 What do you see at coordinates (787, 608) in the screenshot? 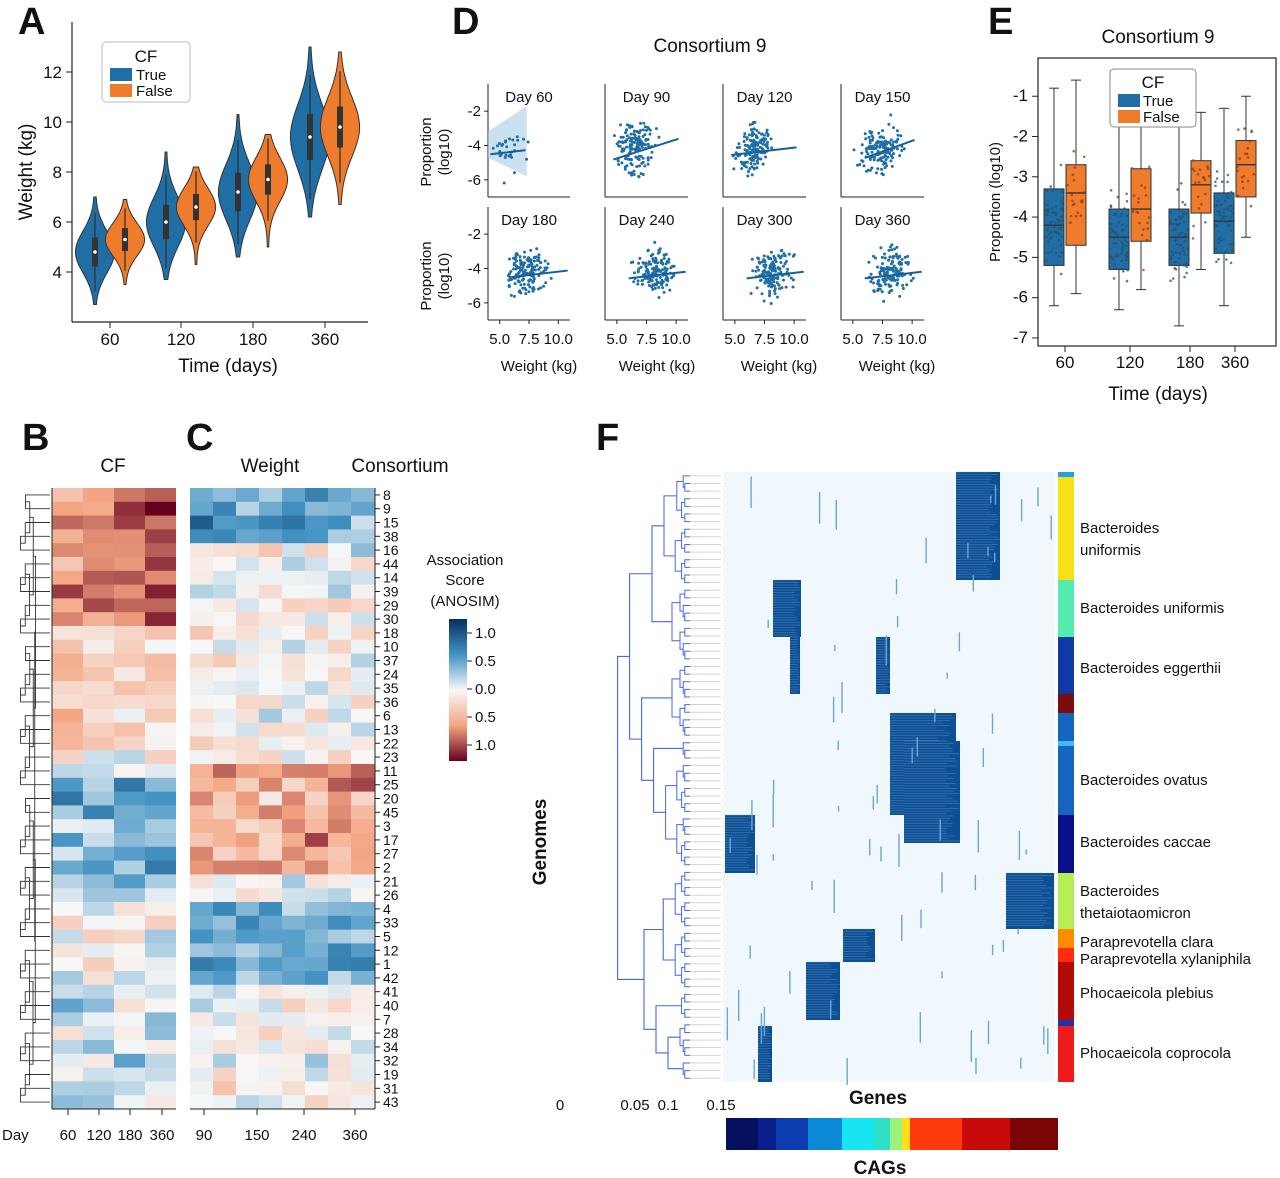
I see `gene-cluster-block` at bounding box center [787, 608].